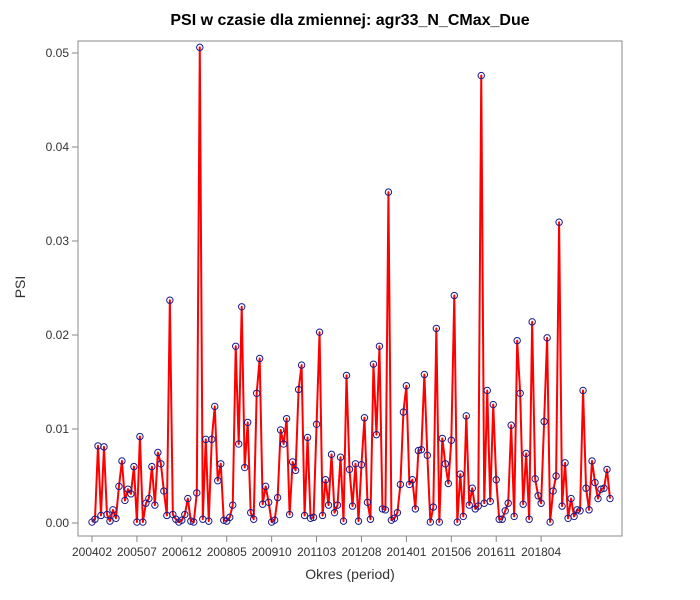  I want to click on x-tick-label: 201208, so click(361, 552).